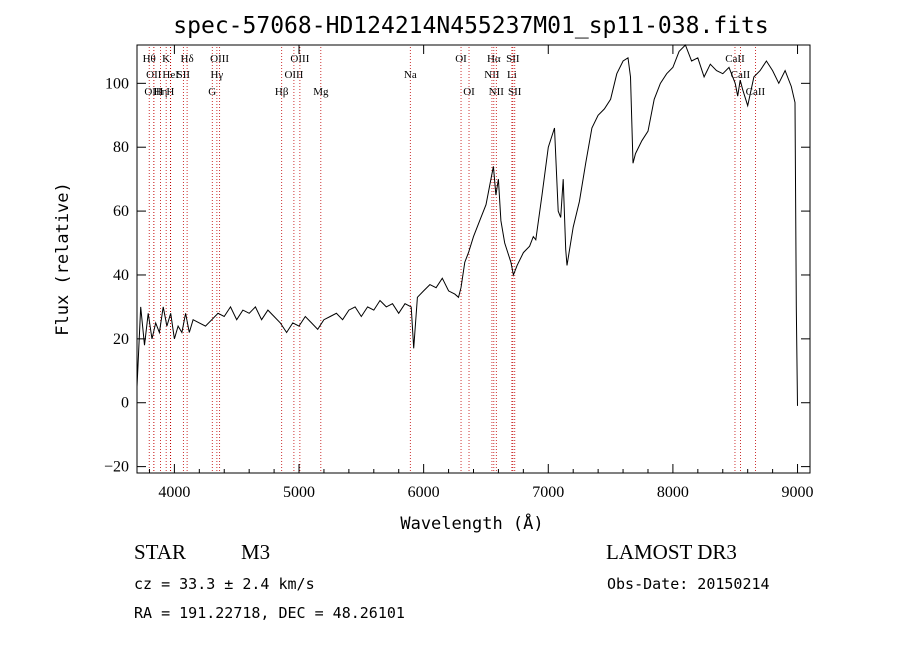  I want to click on object-class: STAR, so click(160, 552).